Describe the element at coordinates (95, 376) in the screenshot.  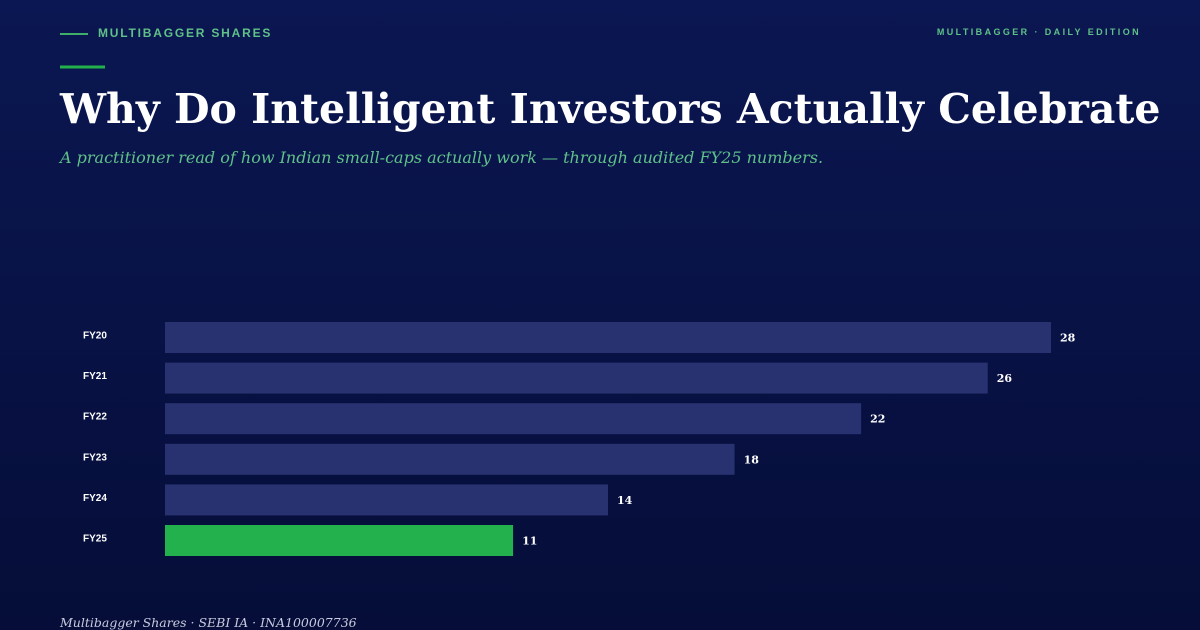
I see `category-label: FY21` at that location.